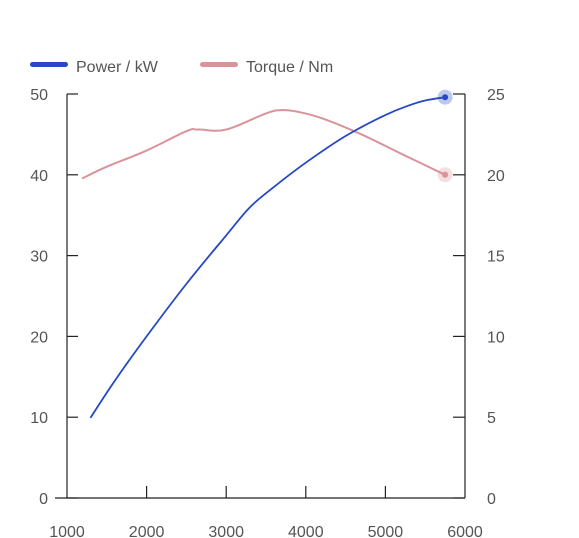 The height and width of the screenshot is (538, 579). What do you see at coordinates (39, 337) in the screenshot?
I see `y-tick-label-left-20: 20` at bounding box center [39, 337].